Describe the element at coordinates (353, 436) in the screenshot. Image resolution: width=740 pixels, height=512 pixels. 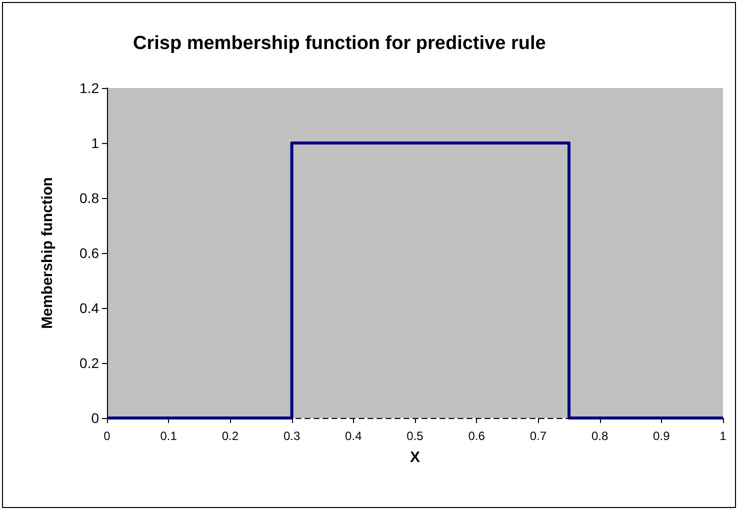
I see `x-tick-label: 0.4` at that location.